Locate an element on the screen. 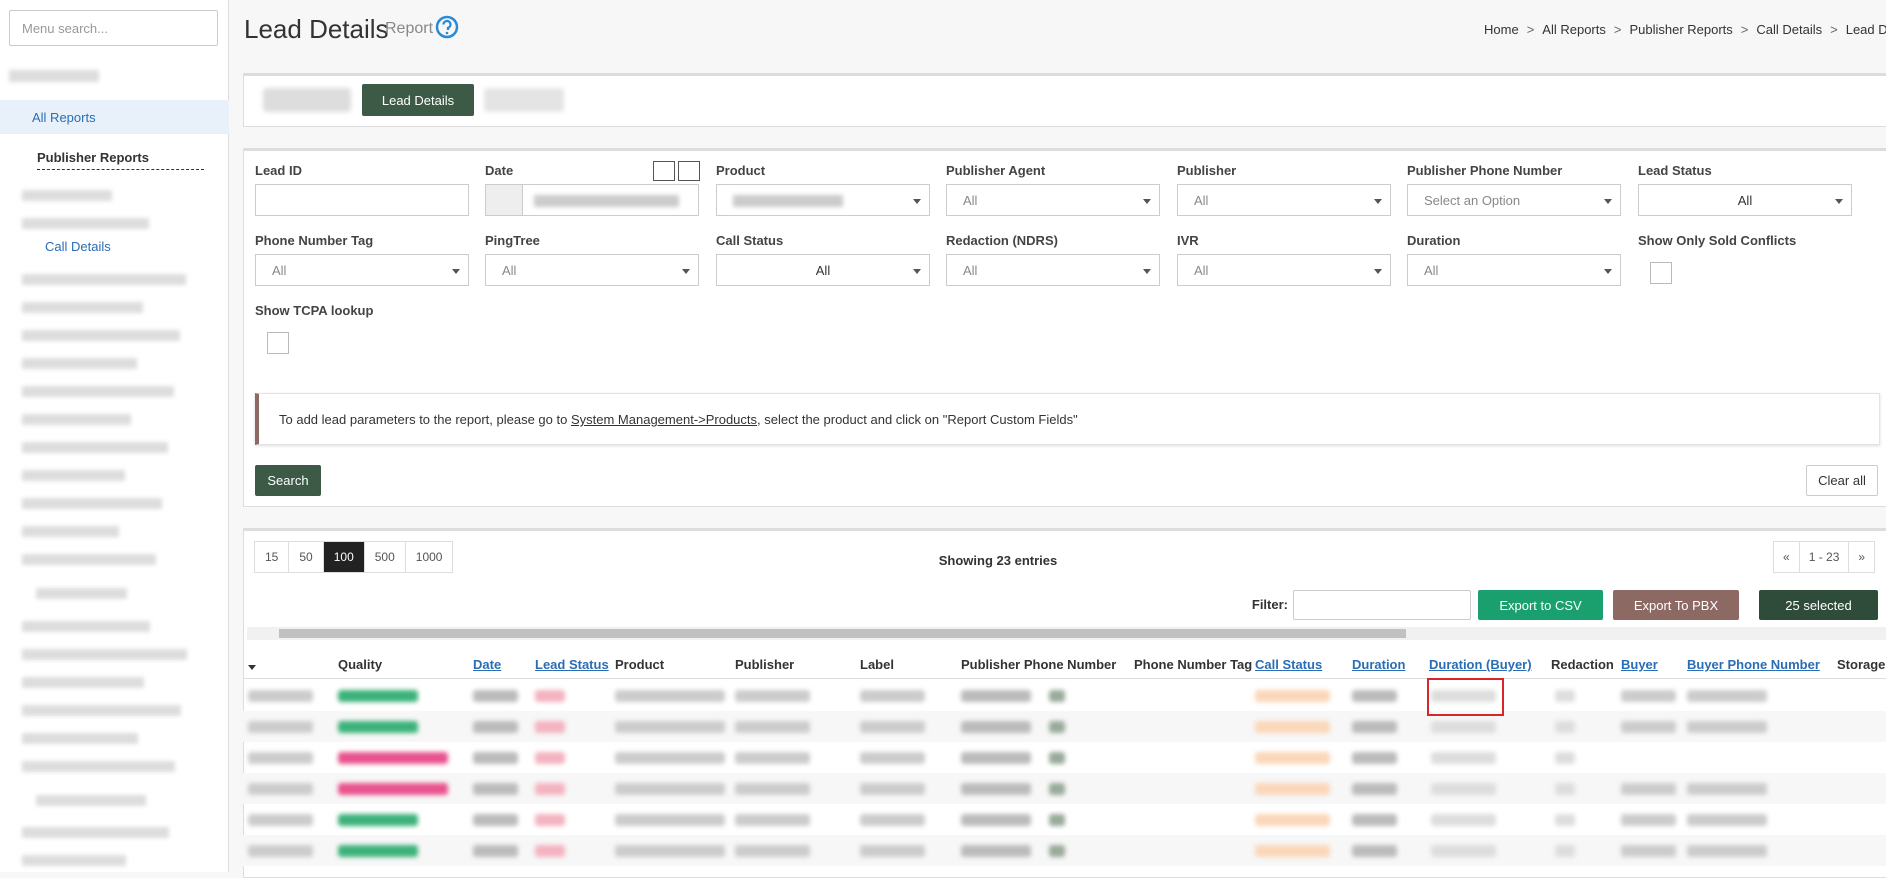 This screenshot has width=1886, height=878. menu-group: All Reports is located at coordinates (64, 117).